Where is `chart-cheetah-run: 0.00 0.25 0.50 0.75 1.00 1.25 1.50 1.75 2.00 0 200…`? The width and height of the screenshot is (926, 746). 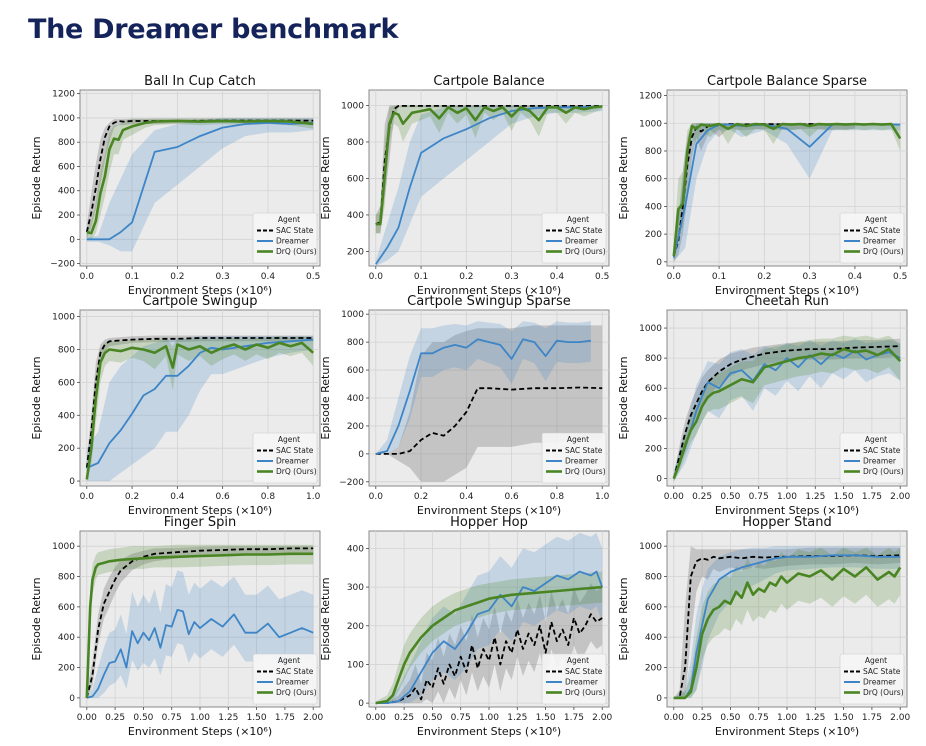 chart-cheetah-run: 0.00 0.25 0.50 0.75 1.00 1.25 1.50 1.75 2.00 0 200… is located at coordinates (763, 405).